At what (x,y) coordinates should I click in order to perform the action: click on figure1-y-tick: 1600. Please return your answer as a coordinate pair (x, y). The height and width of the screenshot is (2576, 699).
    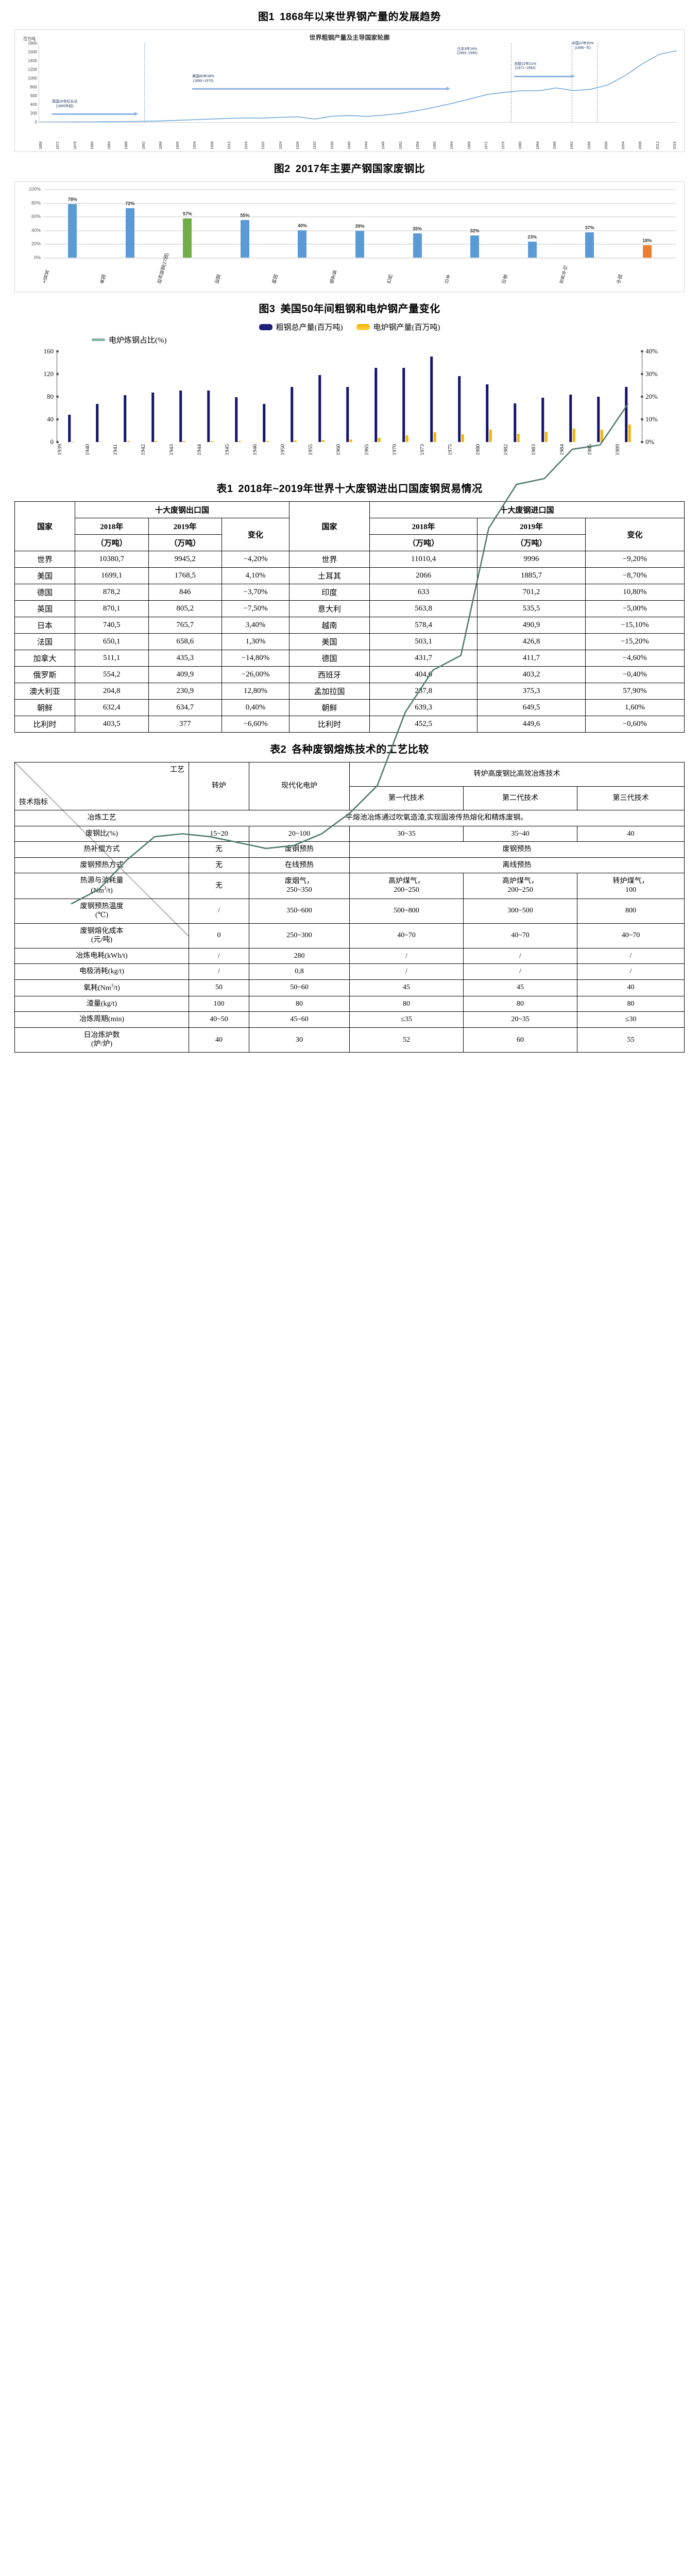
    Looking at the image, I should click on (32, 52).